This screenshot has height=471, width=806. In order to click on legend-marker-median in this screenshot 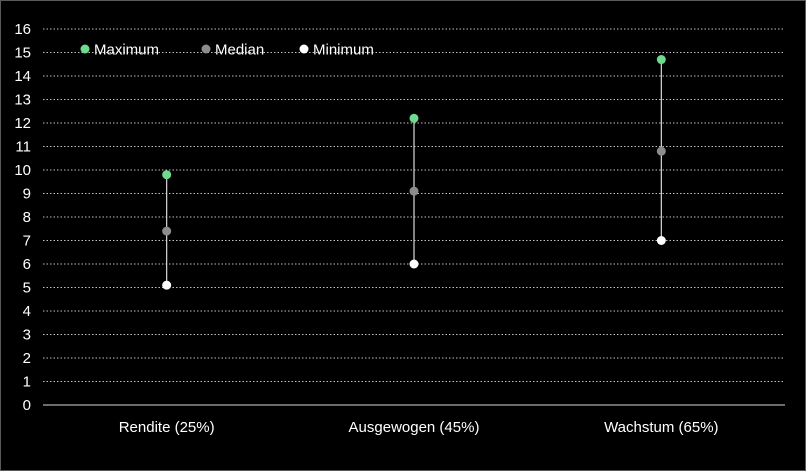, I will do `click(206, 49)`.